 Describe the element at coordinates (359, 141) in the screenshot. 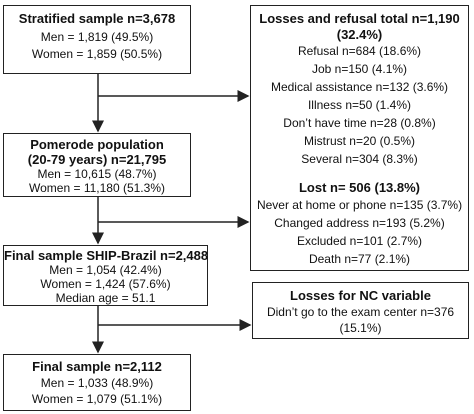

I see `losses-mistrust: Mistrust n=20 (0.5%)` at that location.